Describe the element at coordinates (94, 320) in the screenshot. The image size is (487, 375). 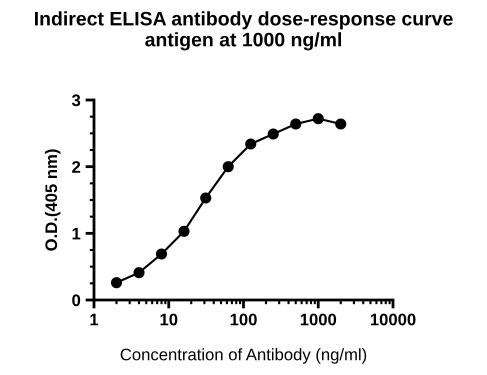
I see `x-tick-label: 1` at that location.